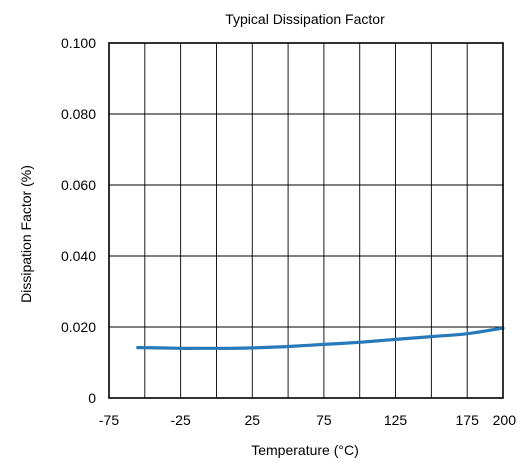 The height and width of the screenshot is (462, 517). Describe the element at coordinates (78, 256) in the screenshot. I see `y-tick-label: 0.040` at that location.